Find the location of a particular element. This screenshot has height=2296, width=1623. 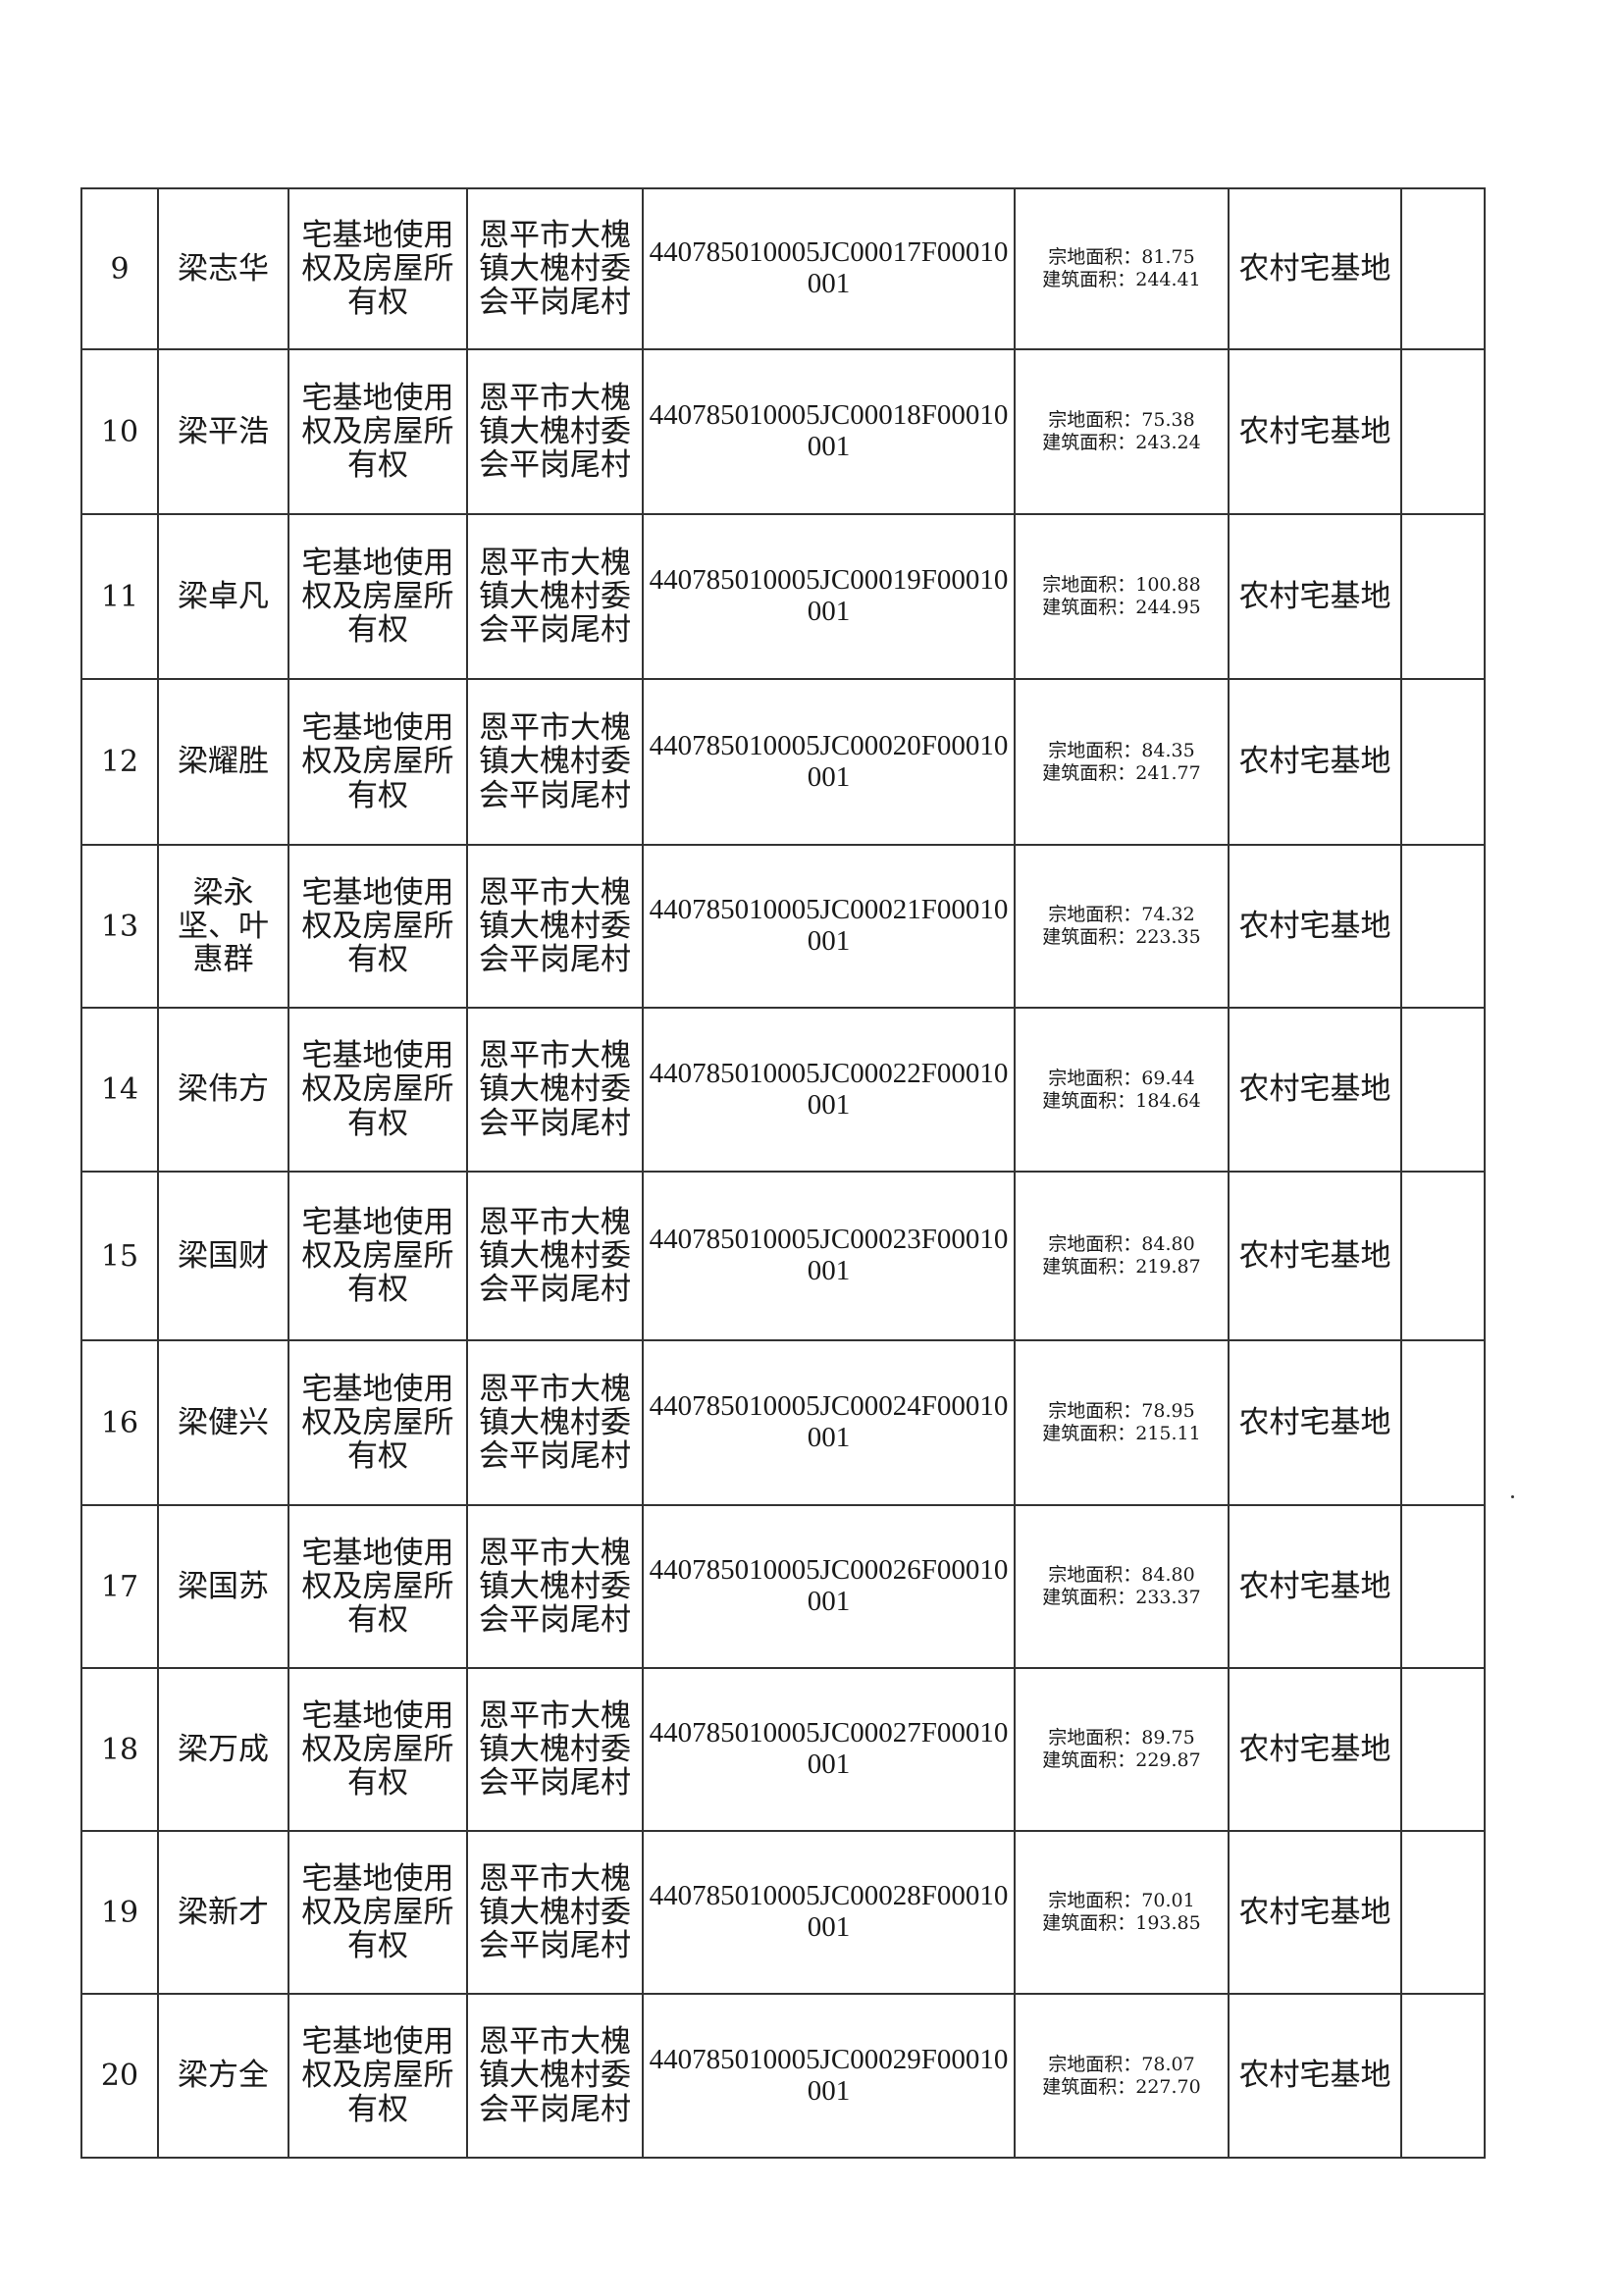

owner-name-cell: 梁卓凡 is located at coordinates (223, 596).